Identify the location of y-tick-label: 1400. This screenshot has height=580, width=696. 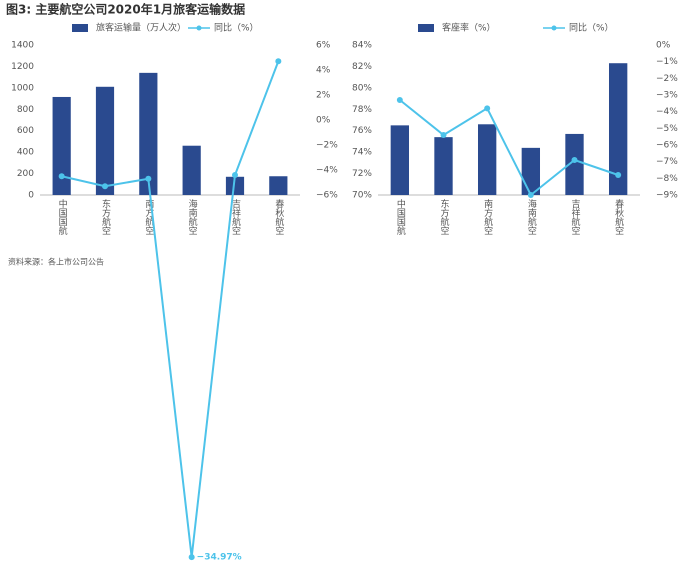
(22, 46).